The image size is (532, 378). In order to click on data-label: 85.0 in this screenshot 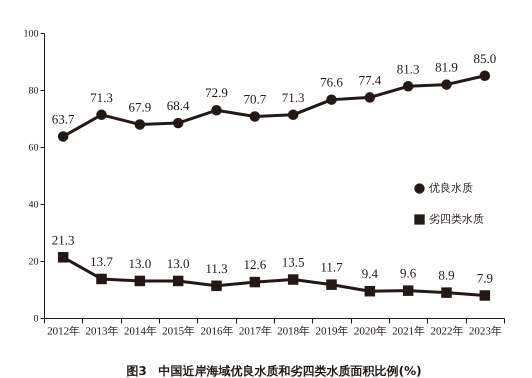, I will do `click(484, 58)`.